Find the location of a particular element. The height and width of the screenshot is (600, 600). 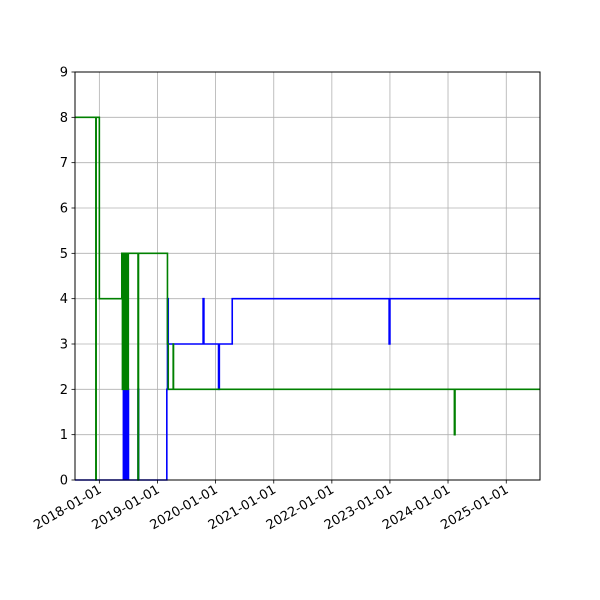

y-tick-label: 9 is located at coordinates (64, 73).